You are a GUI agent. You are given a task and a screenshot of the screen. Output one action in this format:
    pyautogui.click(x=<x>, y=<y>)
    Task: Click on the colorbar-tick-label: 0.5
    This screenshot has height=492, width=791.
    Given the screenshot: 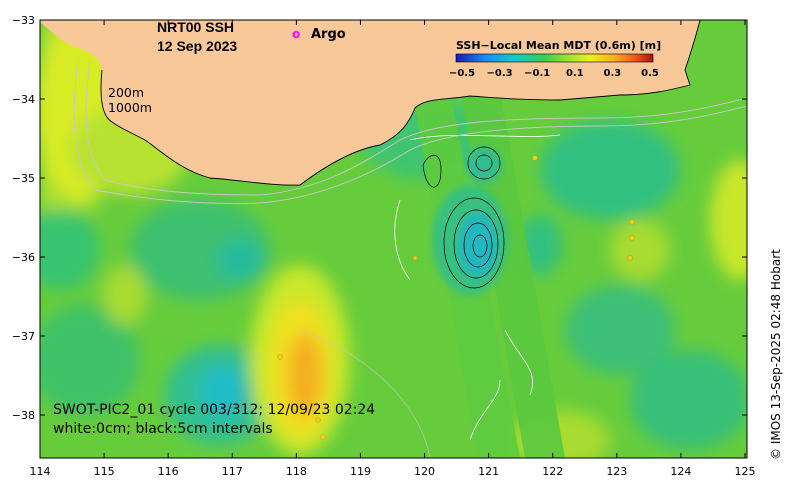 What is the action you would take?
    pyautogui.click(x=650, y=73)
    